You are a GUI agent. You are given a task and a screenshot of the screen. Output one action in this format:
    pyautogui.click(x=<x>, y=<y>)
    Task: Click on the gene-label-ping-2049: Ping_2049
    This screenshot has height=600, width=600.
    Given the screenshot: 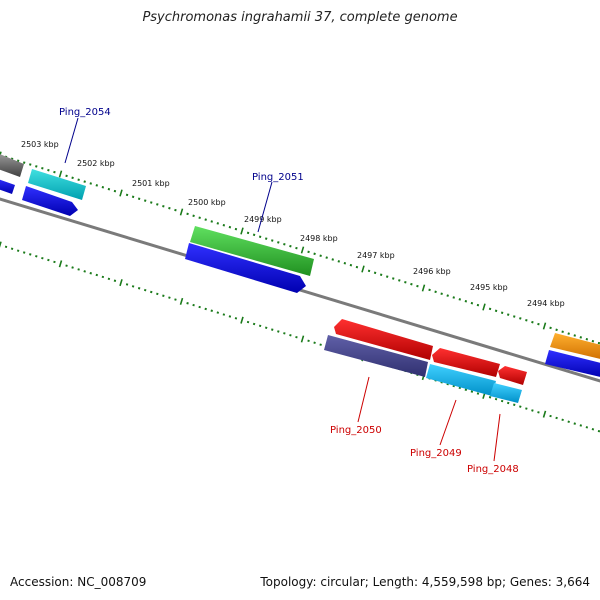 What is the action you would take?
    pyautogui.click(x=436, y=453)
    